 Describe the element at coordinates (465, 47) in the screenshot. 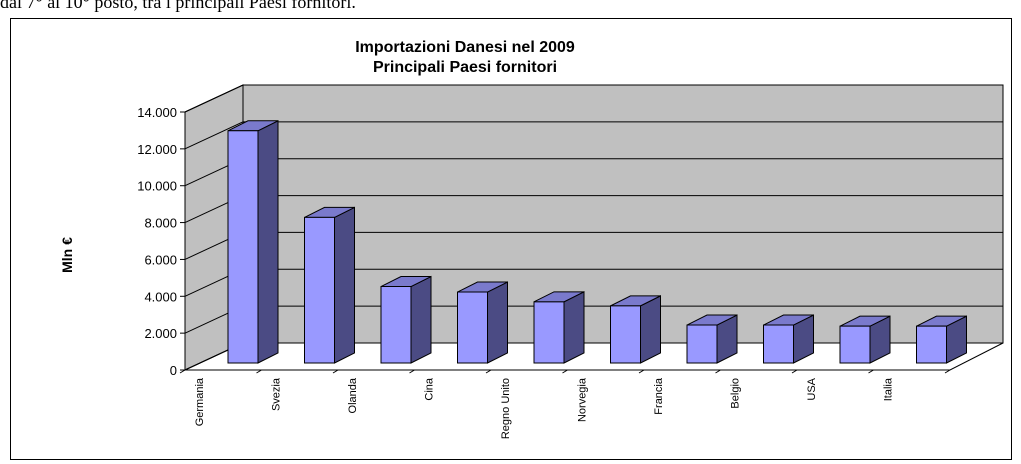

I see `chart-title: Importazioni Danesi nel 2009` at that location.